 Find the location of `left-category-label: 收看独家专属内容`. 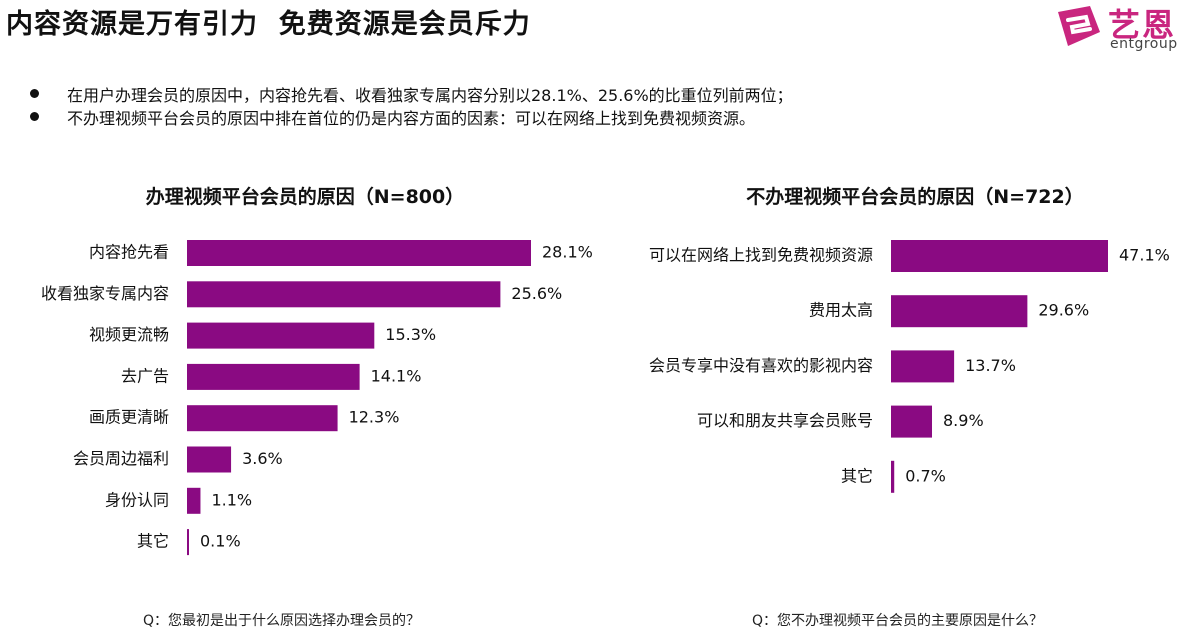

left-category-label: 收看独家专属内容 is located at coordinates (105, 293).